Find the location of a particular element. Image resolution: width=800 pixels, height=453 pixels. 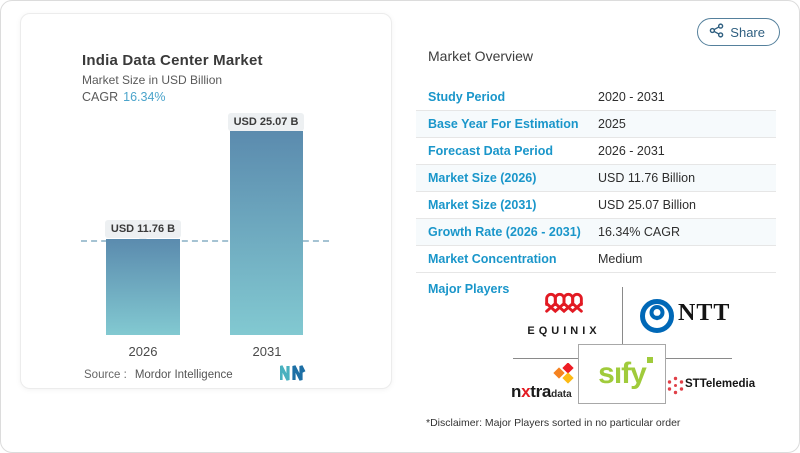

share-button: Share is located at coordinates (738, 32).